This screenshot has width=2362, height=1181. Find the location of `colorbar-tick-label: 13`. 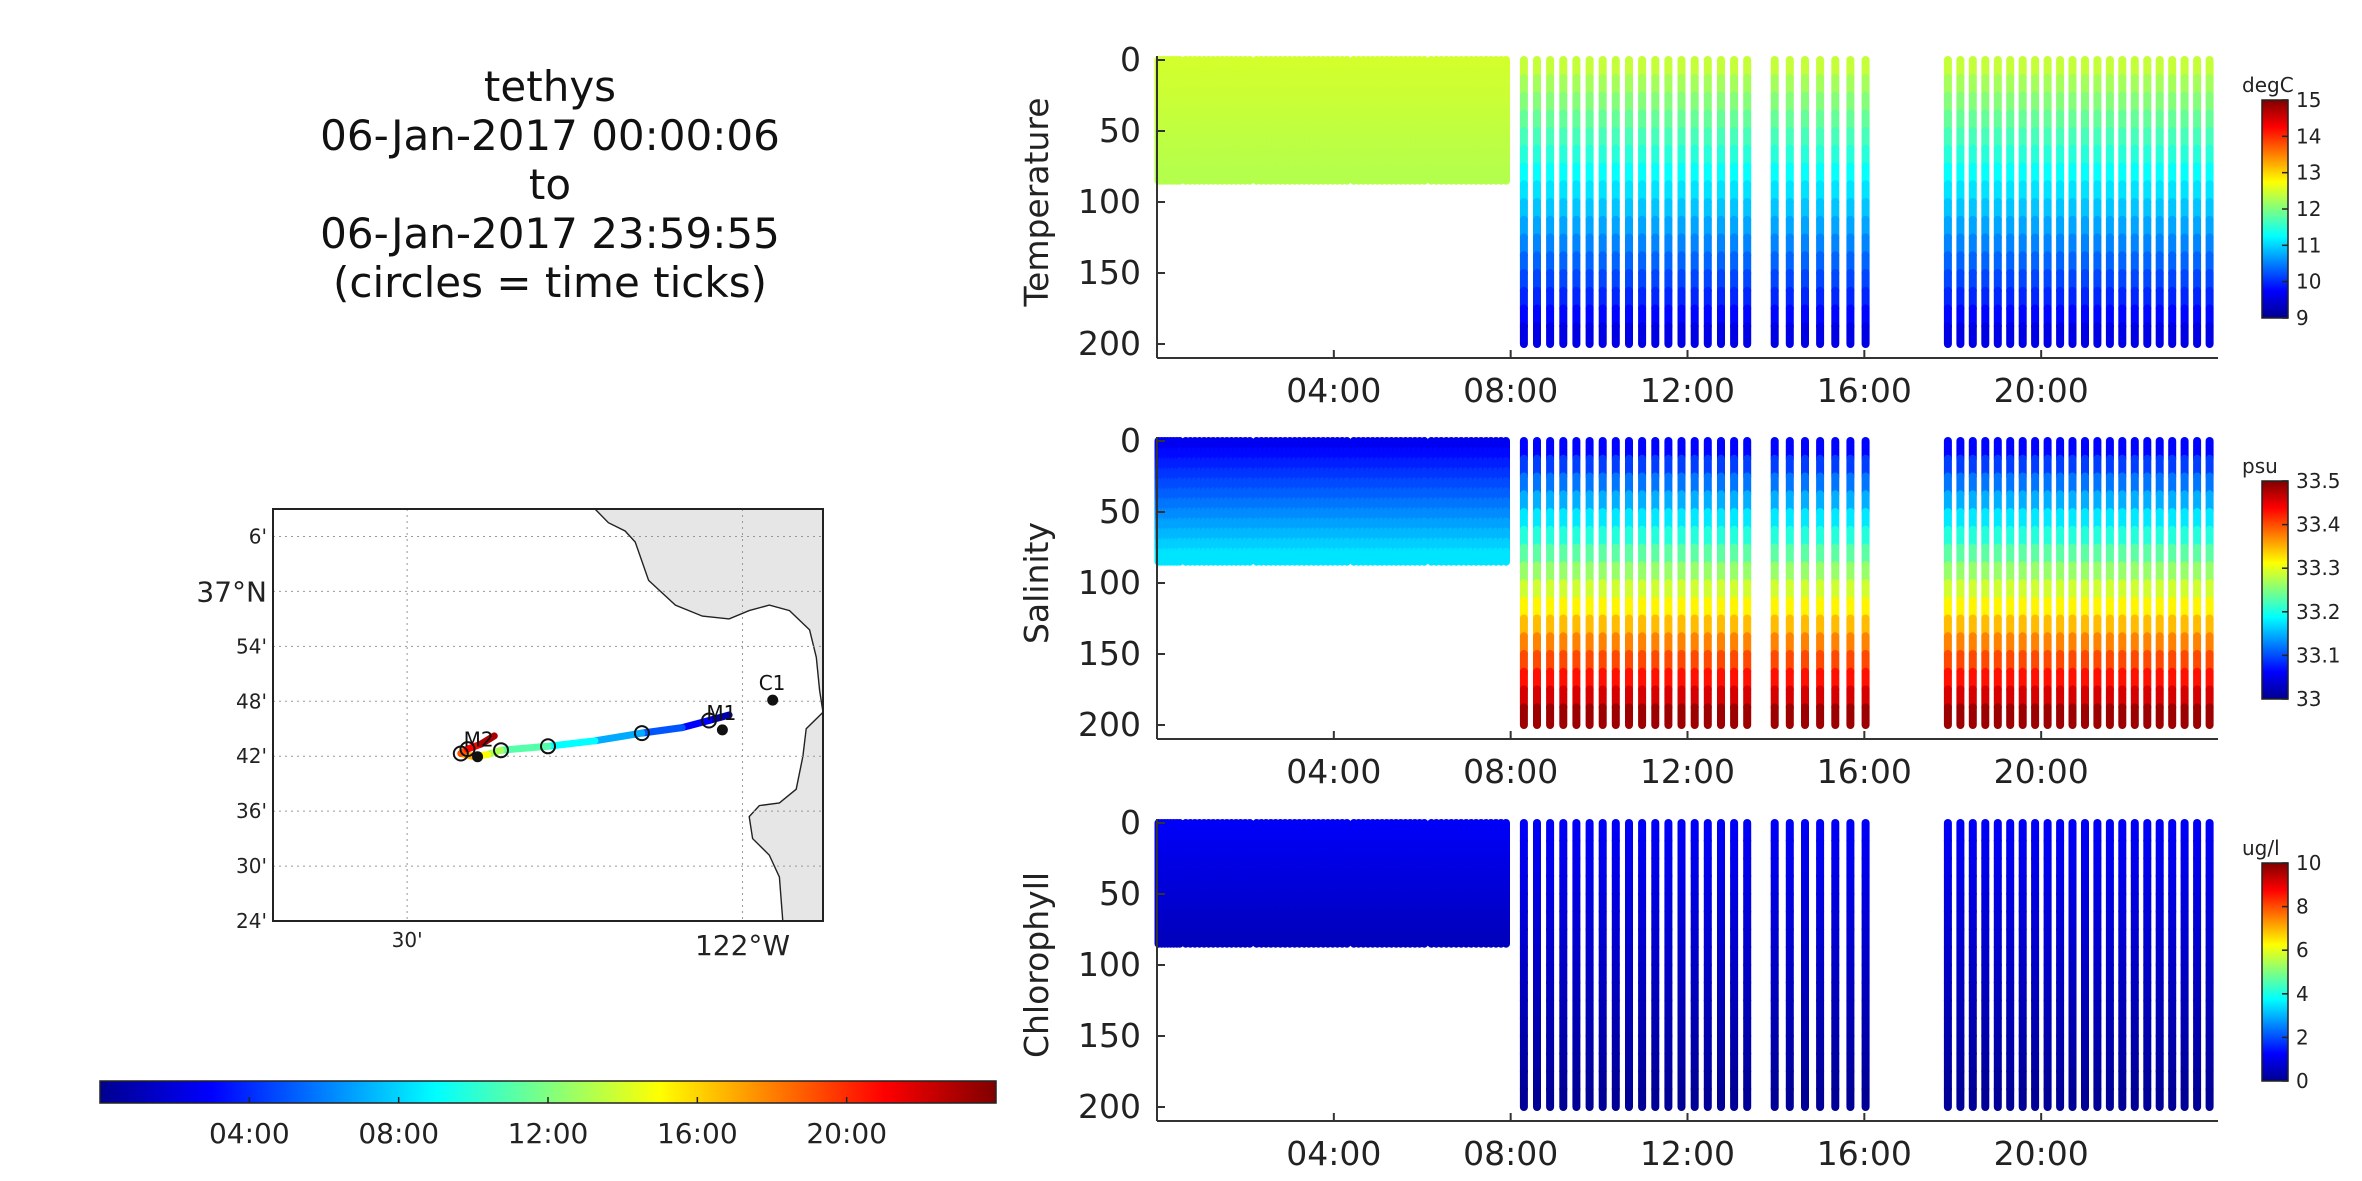

colorbar-tick-label: 13 is located at coordinates (2308, 173).